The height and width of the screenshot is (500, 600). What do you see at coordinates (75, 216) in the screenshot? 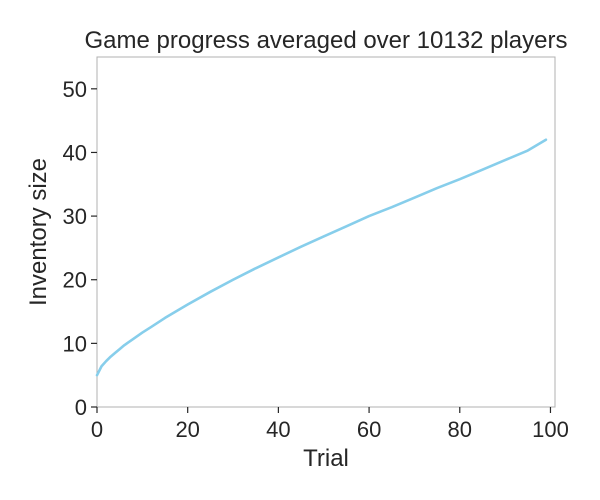
I see `y-tick-label: 30` at bounding box center [75, 216].